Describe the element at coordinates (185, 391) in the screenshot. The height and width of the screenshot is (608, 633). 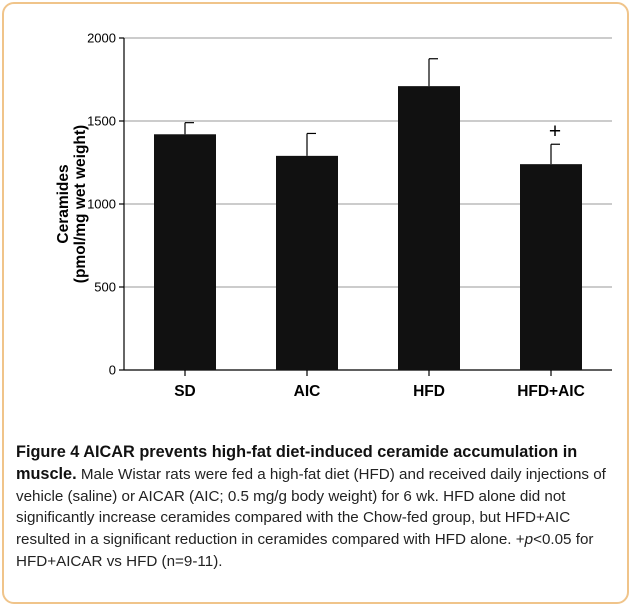
I see `x-tick-label-0: SD` at that location.